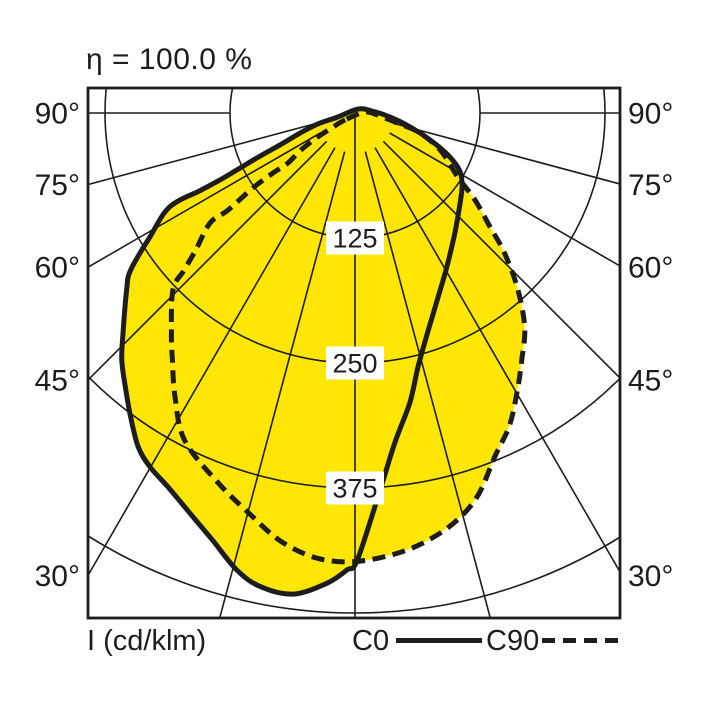 The image size is (708, 708). What do you see at coordinates (57, 114) in the screenshot?
I see `angle-label-left-90: 90°` at bounding box center [57, 114].